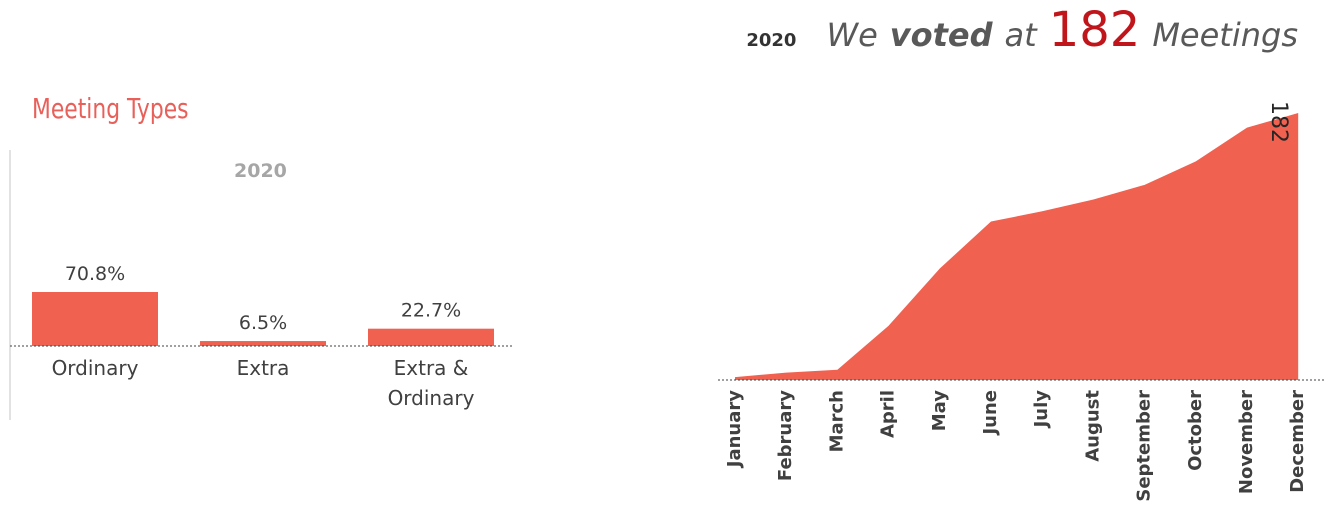 This screenshot has height=528, width=1329. I want to click on headline-word: voted, so click(941, 35).